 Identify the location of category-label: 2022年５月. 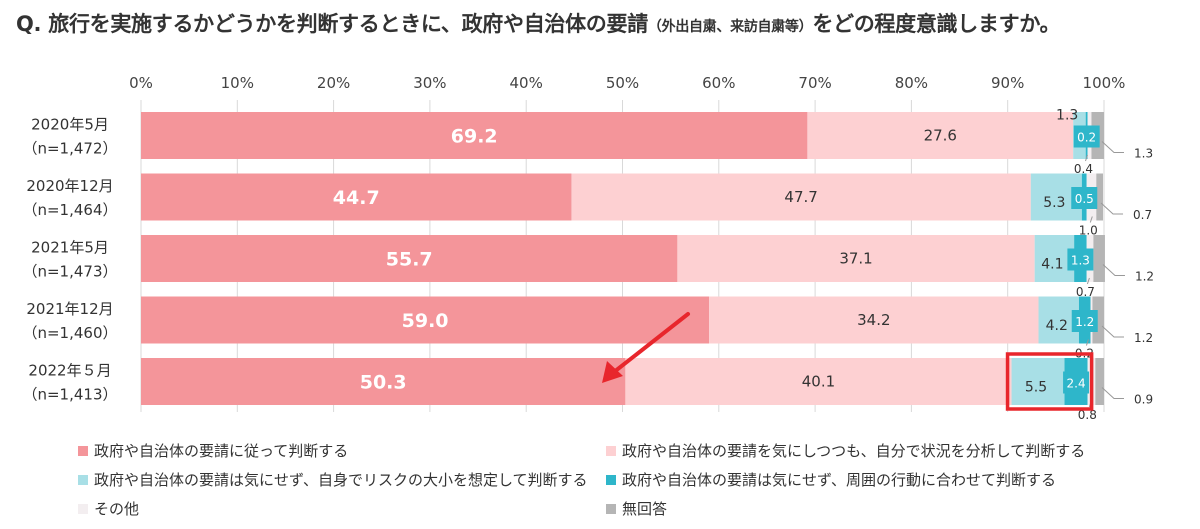
(69, 371).